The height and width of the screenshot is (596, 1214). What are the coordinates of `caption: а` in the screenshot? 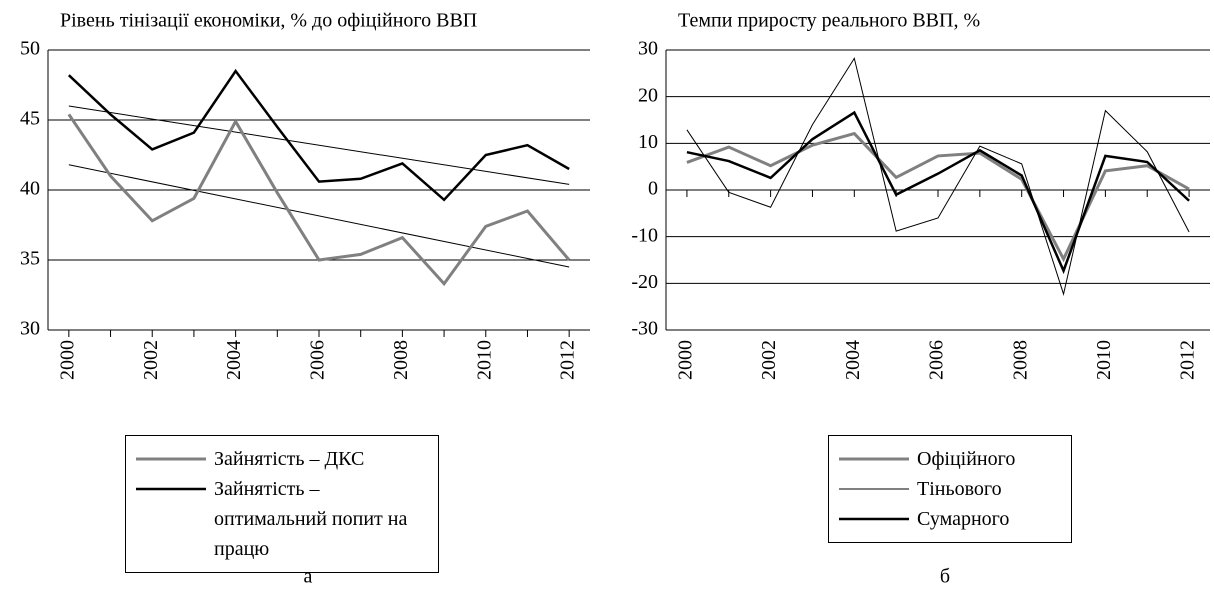 It's located at (308, 577).